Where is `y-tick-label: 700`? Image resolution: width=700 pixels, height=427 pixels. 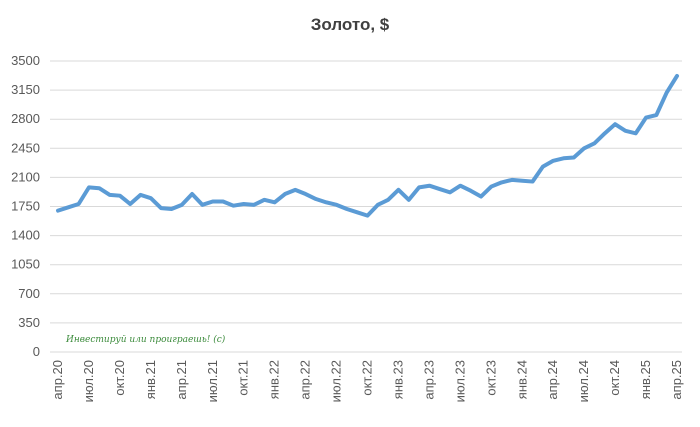 y-tick-label: 700 is located at coordinates (29, 293).